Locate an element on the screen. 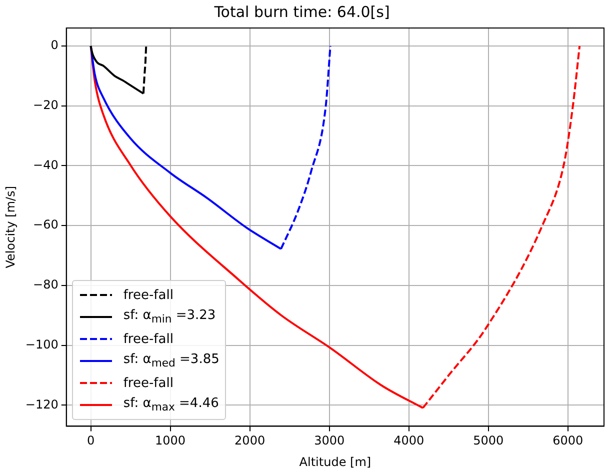 The height and width of the screenshot is (474, 608). y-axis-title: Velocity [m/s] is located at coordinates (10, 227).